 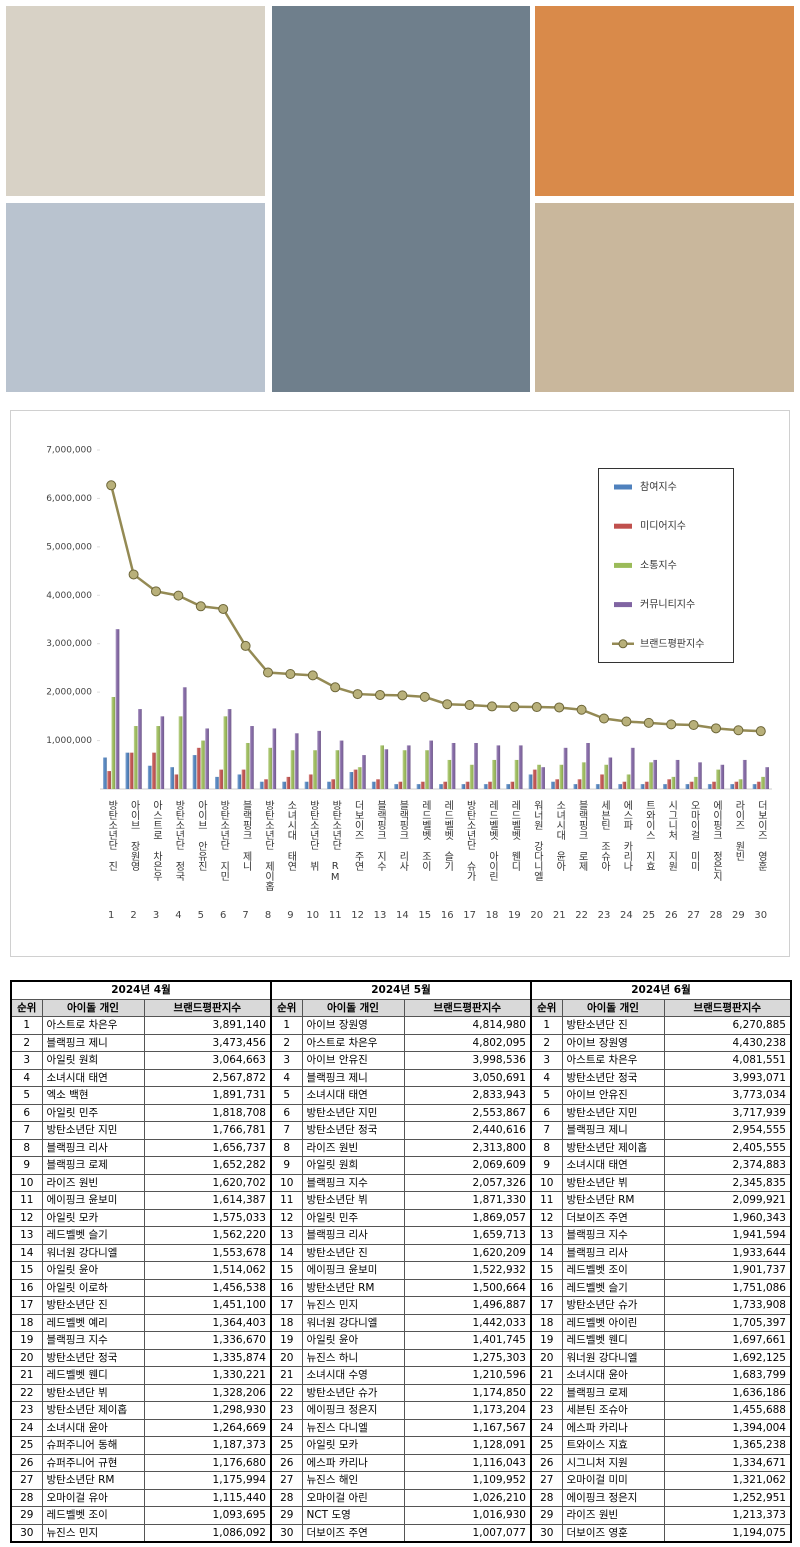 What do you see at coordinates (467, 1497) in the screenshot?
I see `brand-index: 1,026,210` at bounding box center [467, 1497].